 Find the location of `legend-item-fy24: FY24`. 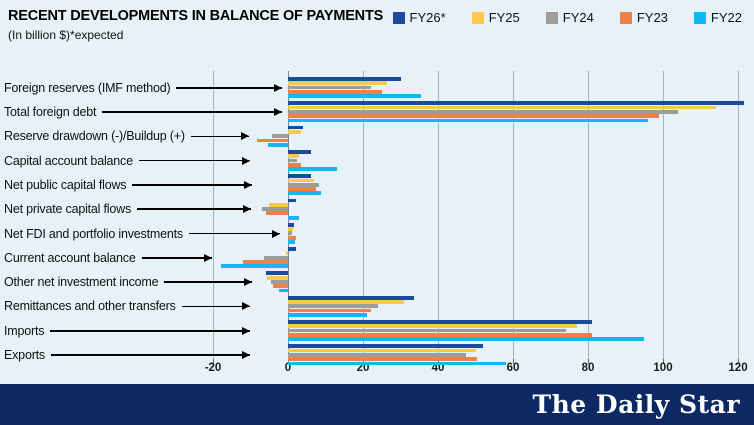

legend-item-fy24: FY24 is located at coordinates (569, 17).